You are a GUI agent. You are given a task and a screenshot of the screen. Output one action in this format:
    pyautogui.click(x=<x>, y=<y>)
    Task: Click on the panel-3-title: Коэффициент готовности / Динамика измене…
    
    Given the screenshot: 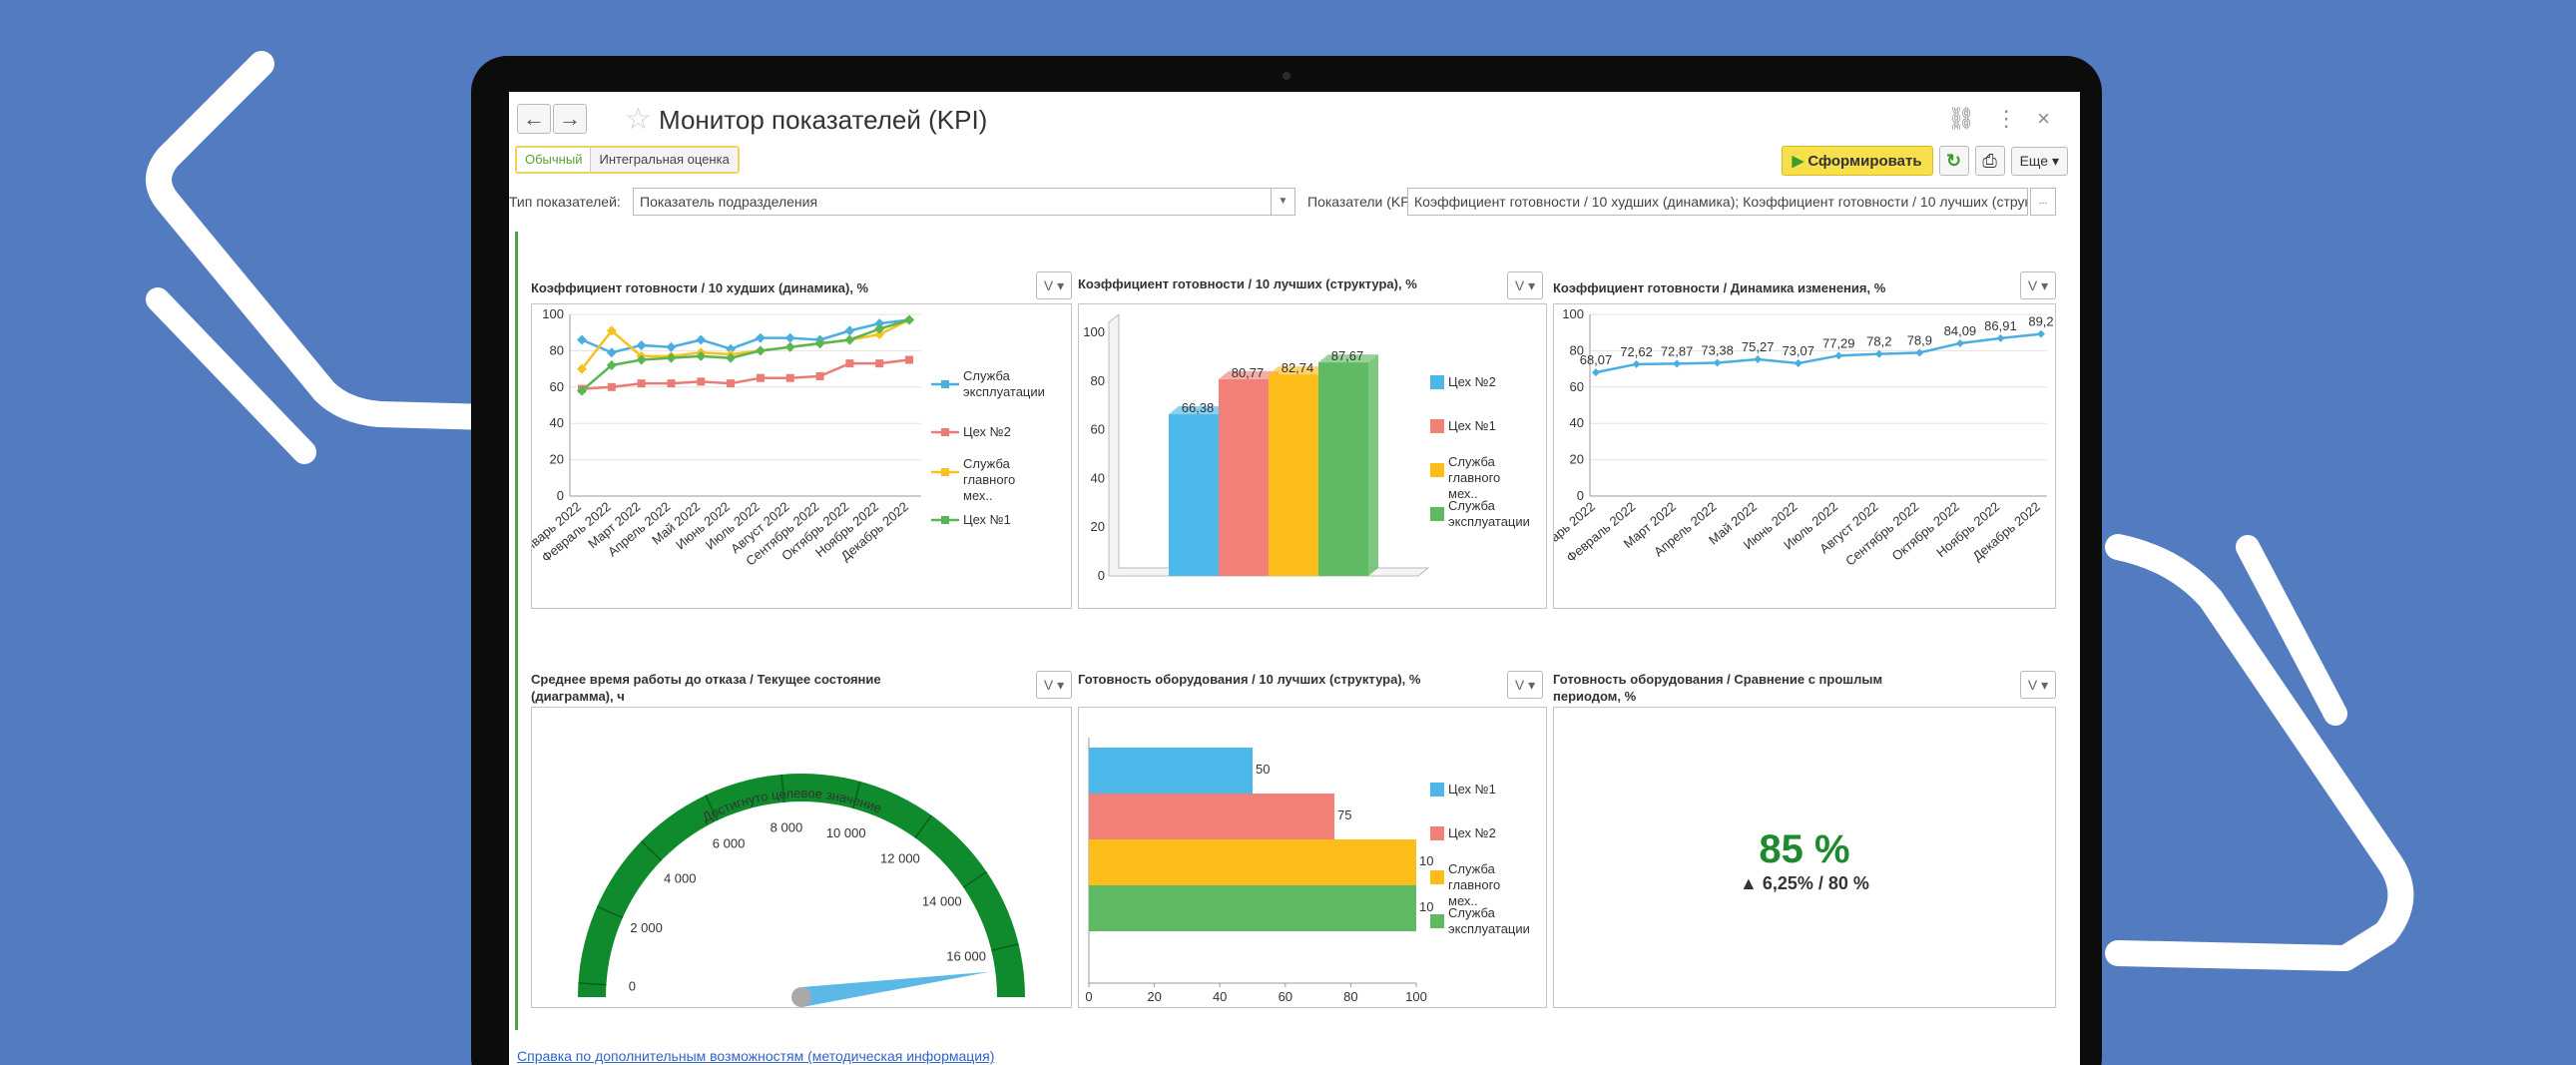 What is the action you would take?
    pyautogui.click(x=1719, y=287)
    